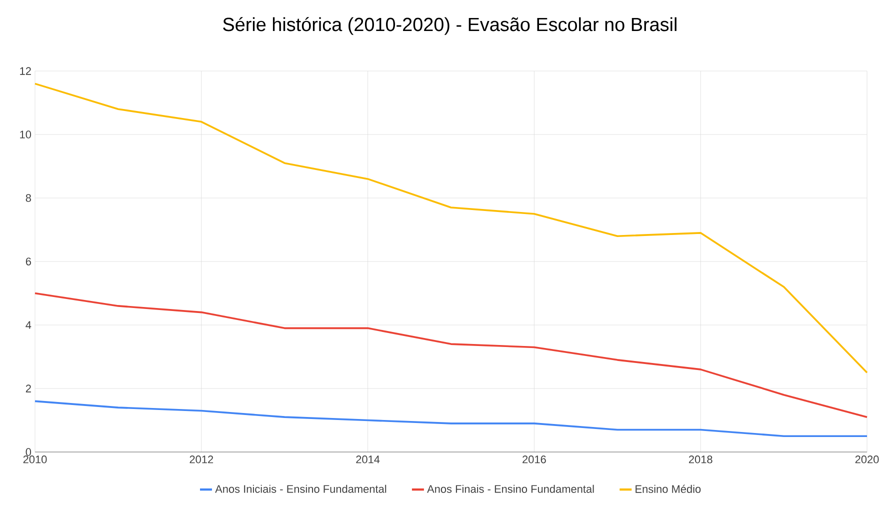  Describe the element at coordinates (28, 388) in the screenshot. I see `y-tick-label: 2` at that location.